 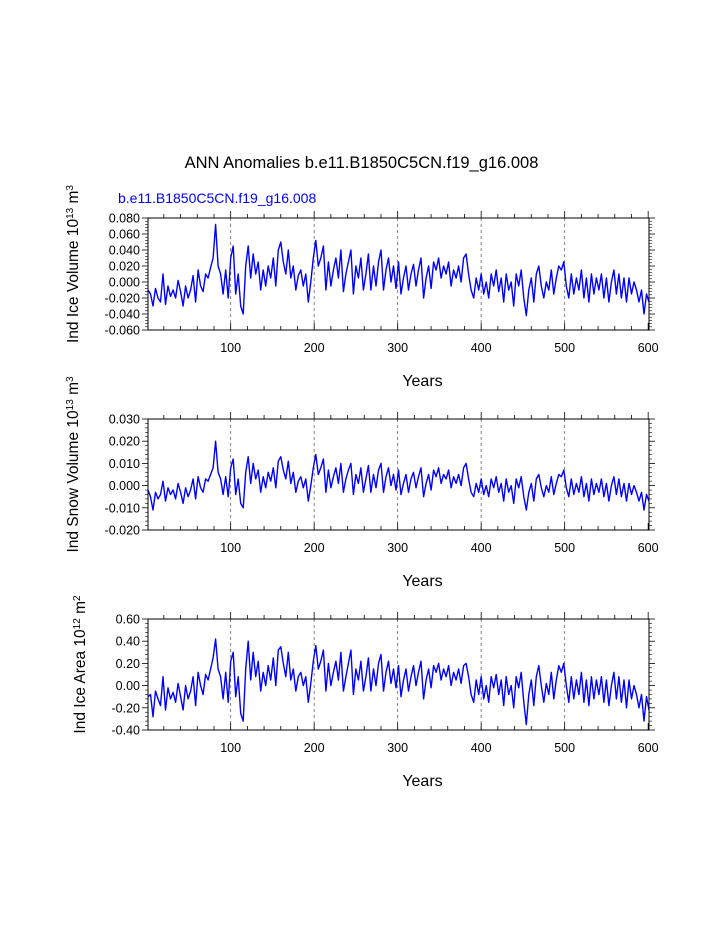 What do you see at coordinates (122, 315) in the screenshot?
I see `y-tick-label: -0.040` at bounding box center [122, 315].